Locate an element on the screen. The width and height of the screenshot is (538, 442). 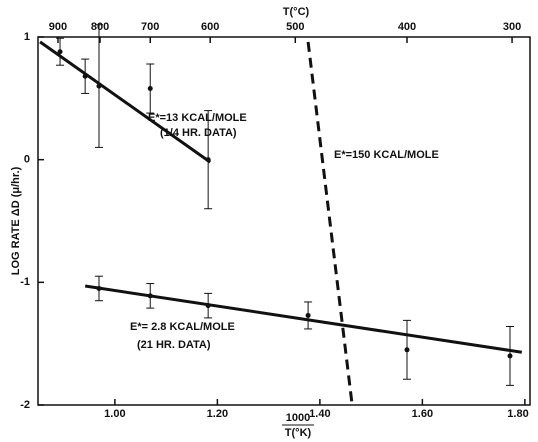
annotation: (1/4 HR. DATA) is located at coordinates (198, 133).